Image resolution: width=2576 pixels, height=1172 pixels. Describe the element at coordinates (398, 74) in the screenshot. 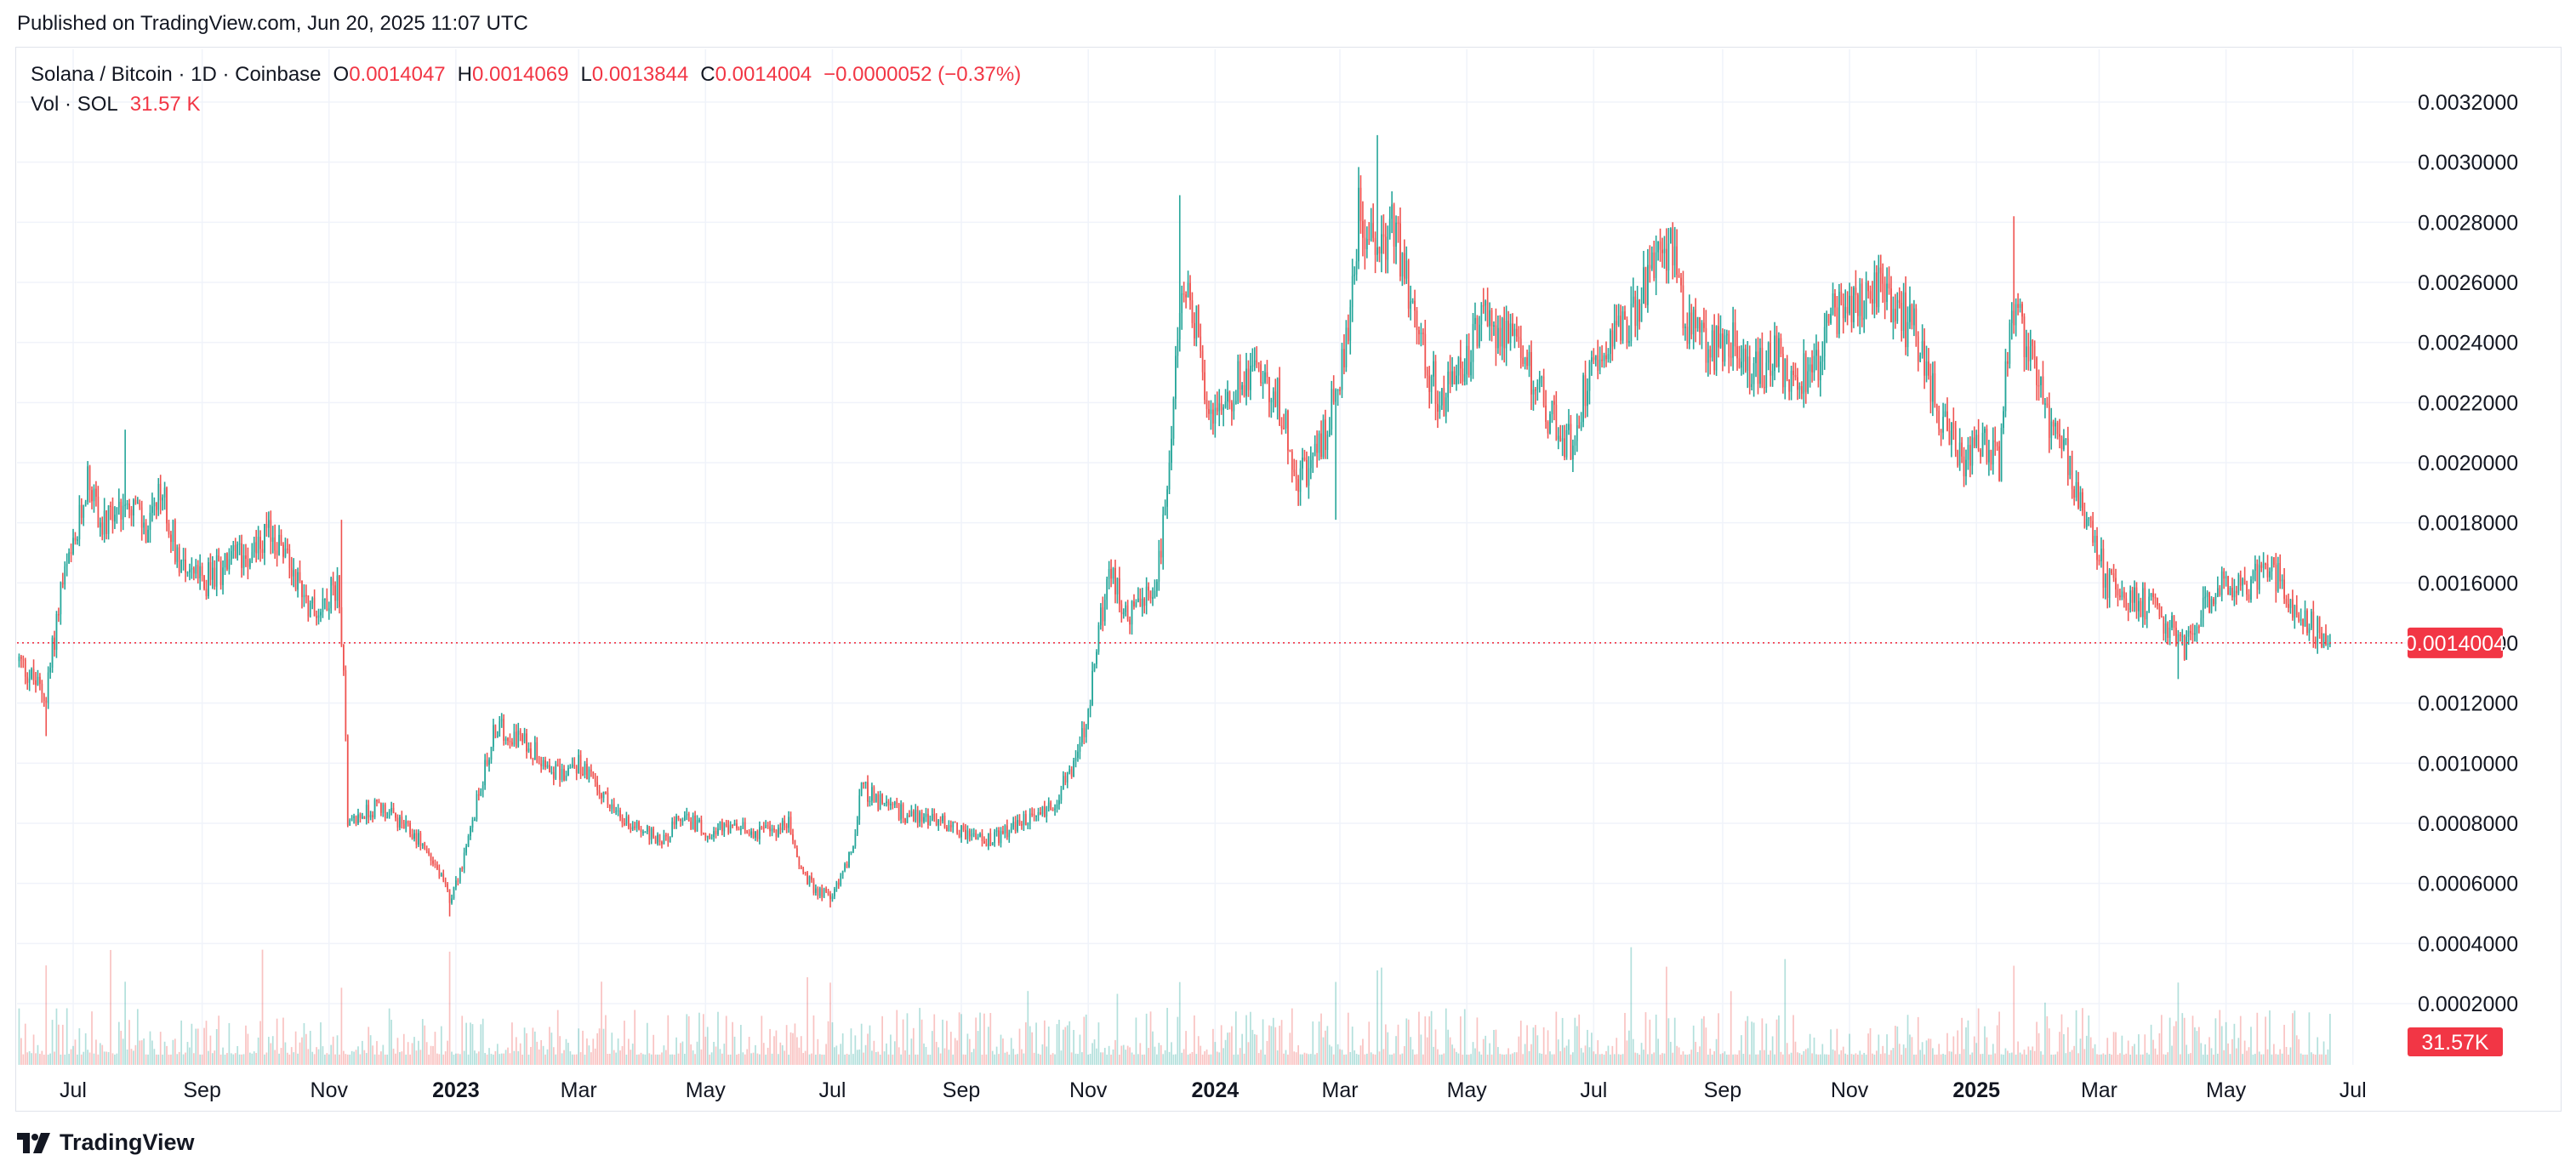

I see `open-value: 0.0014047` at that location.